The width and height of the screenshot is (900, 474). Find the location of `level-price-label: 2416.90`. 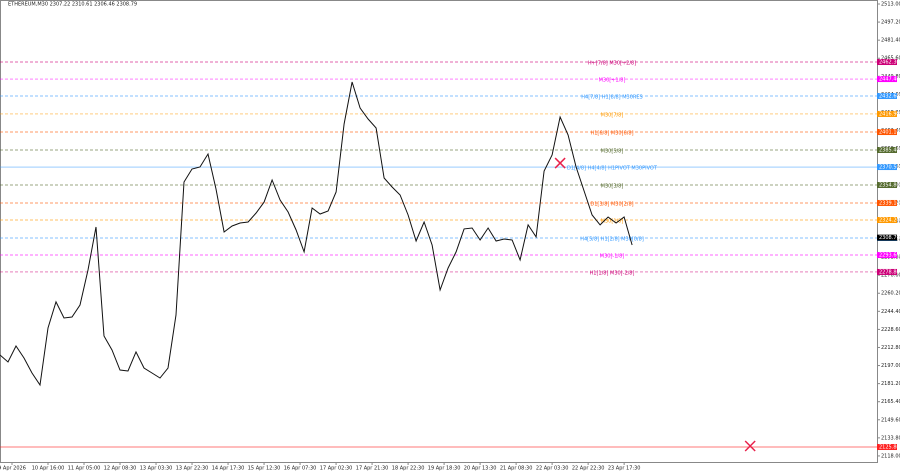

level-price-label: 2416.90 is located at coordinates (889, 114).